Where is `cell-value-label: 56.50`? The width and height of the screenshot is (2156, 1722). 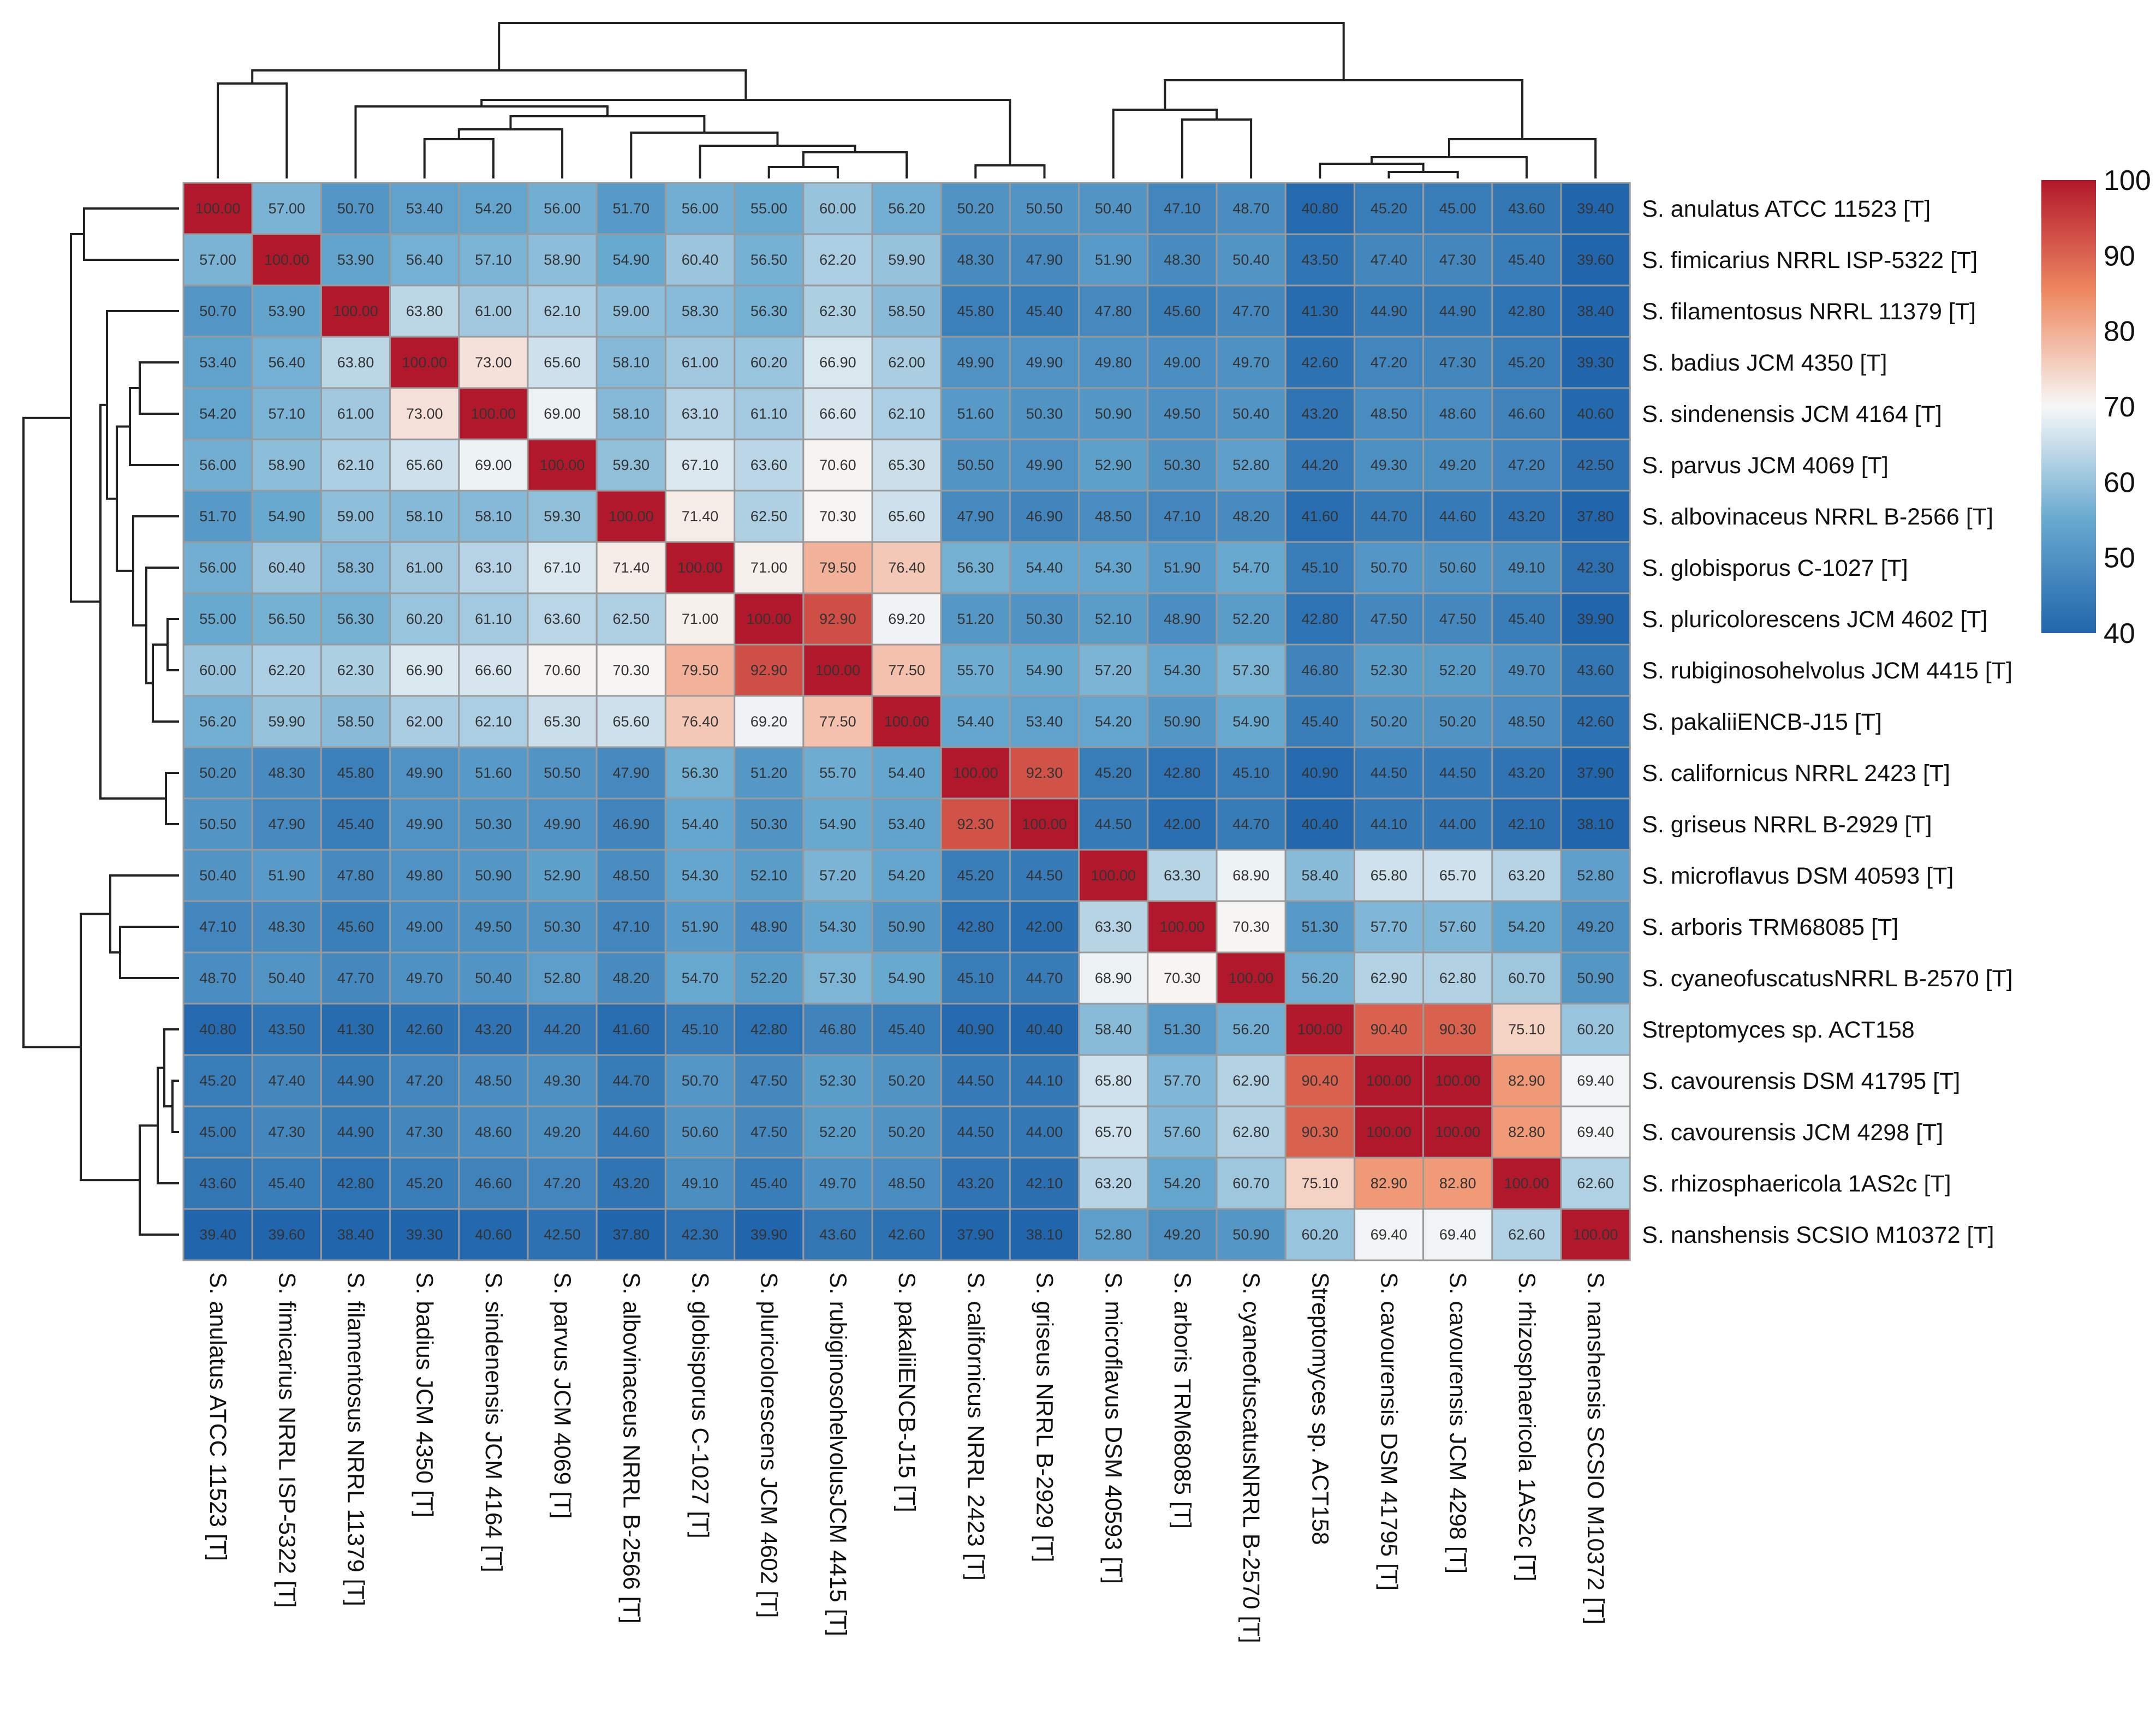 cell-value-label: 56.50 is located at coordinates (769, 260).